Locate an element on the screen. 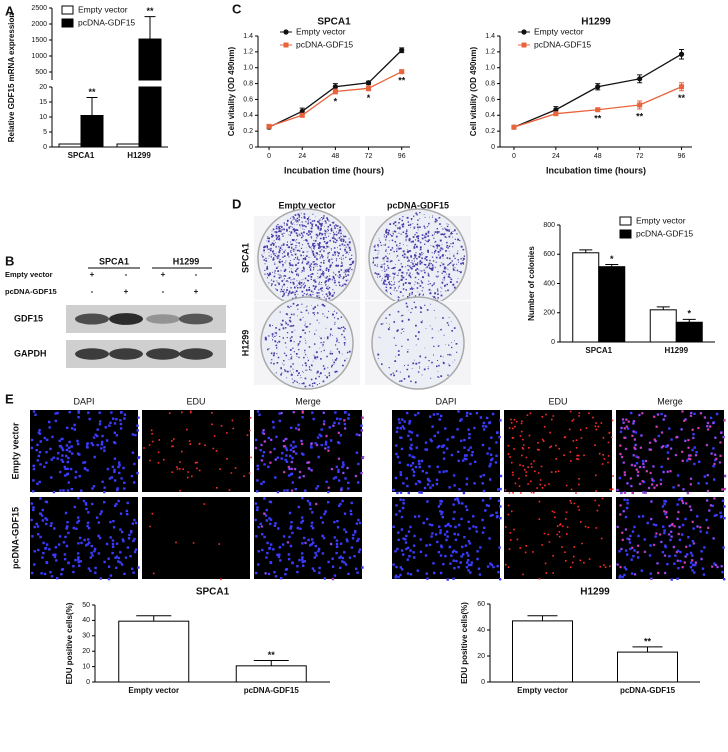 This screenshot has width=728, height=752. y-axis-label: Cell vitality (OD 490nm) is located at coordinates (231, 91).